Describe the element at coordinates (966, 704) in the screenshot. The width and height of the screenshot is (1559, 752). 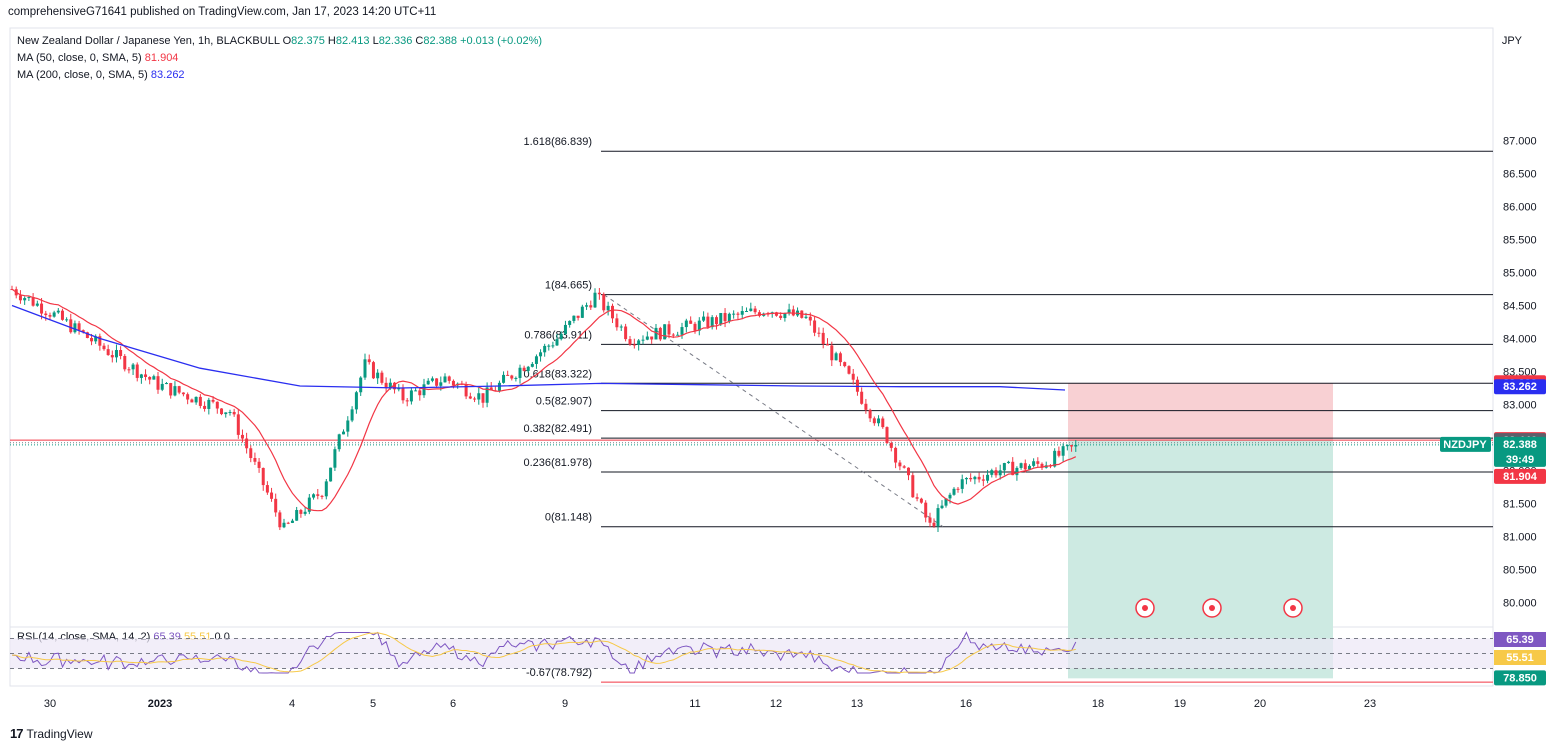
I see `time-tick-label: 16` at that location.